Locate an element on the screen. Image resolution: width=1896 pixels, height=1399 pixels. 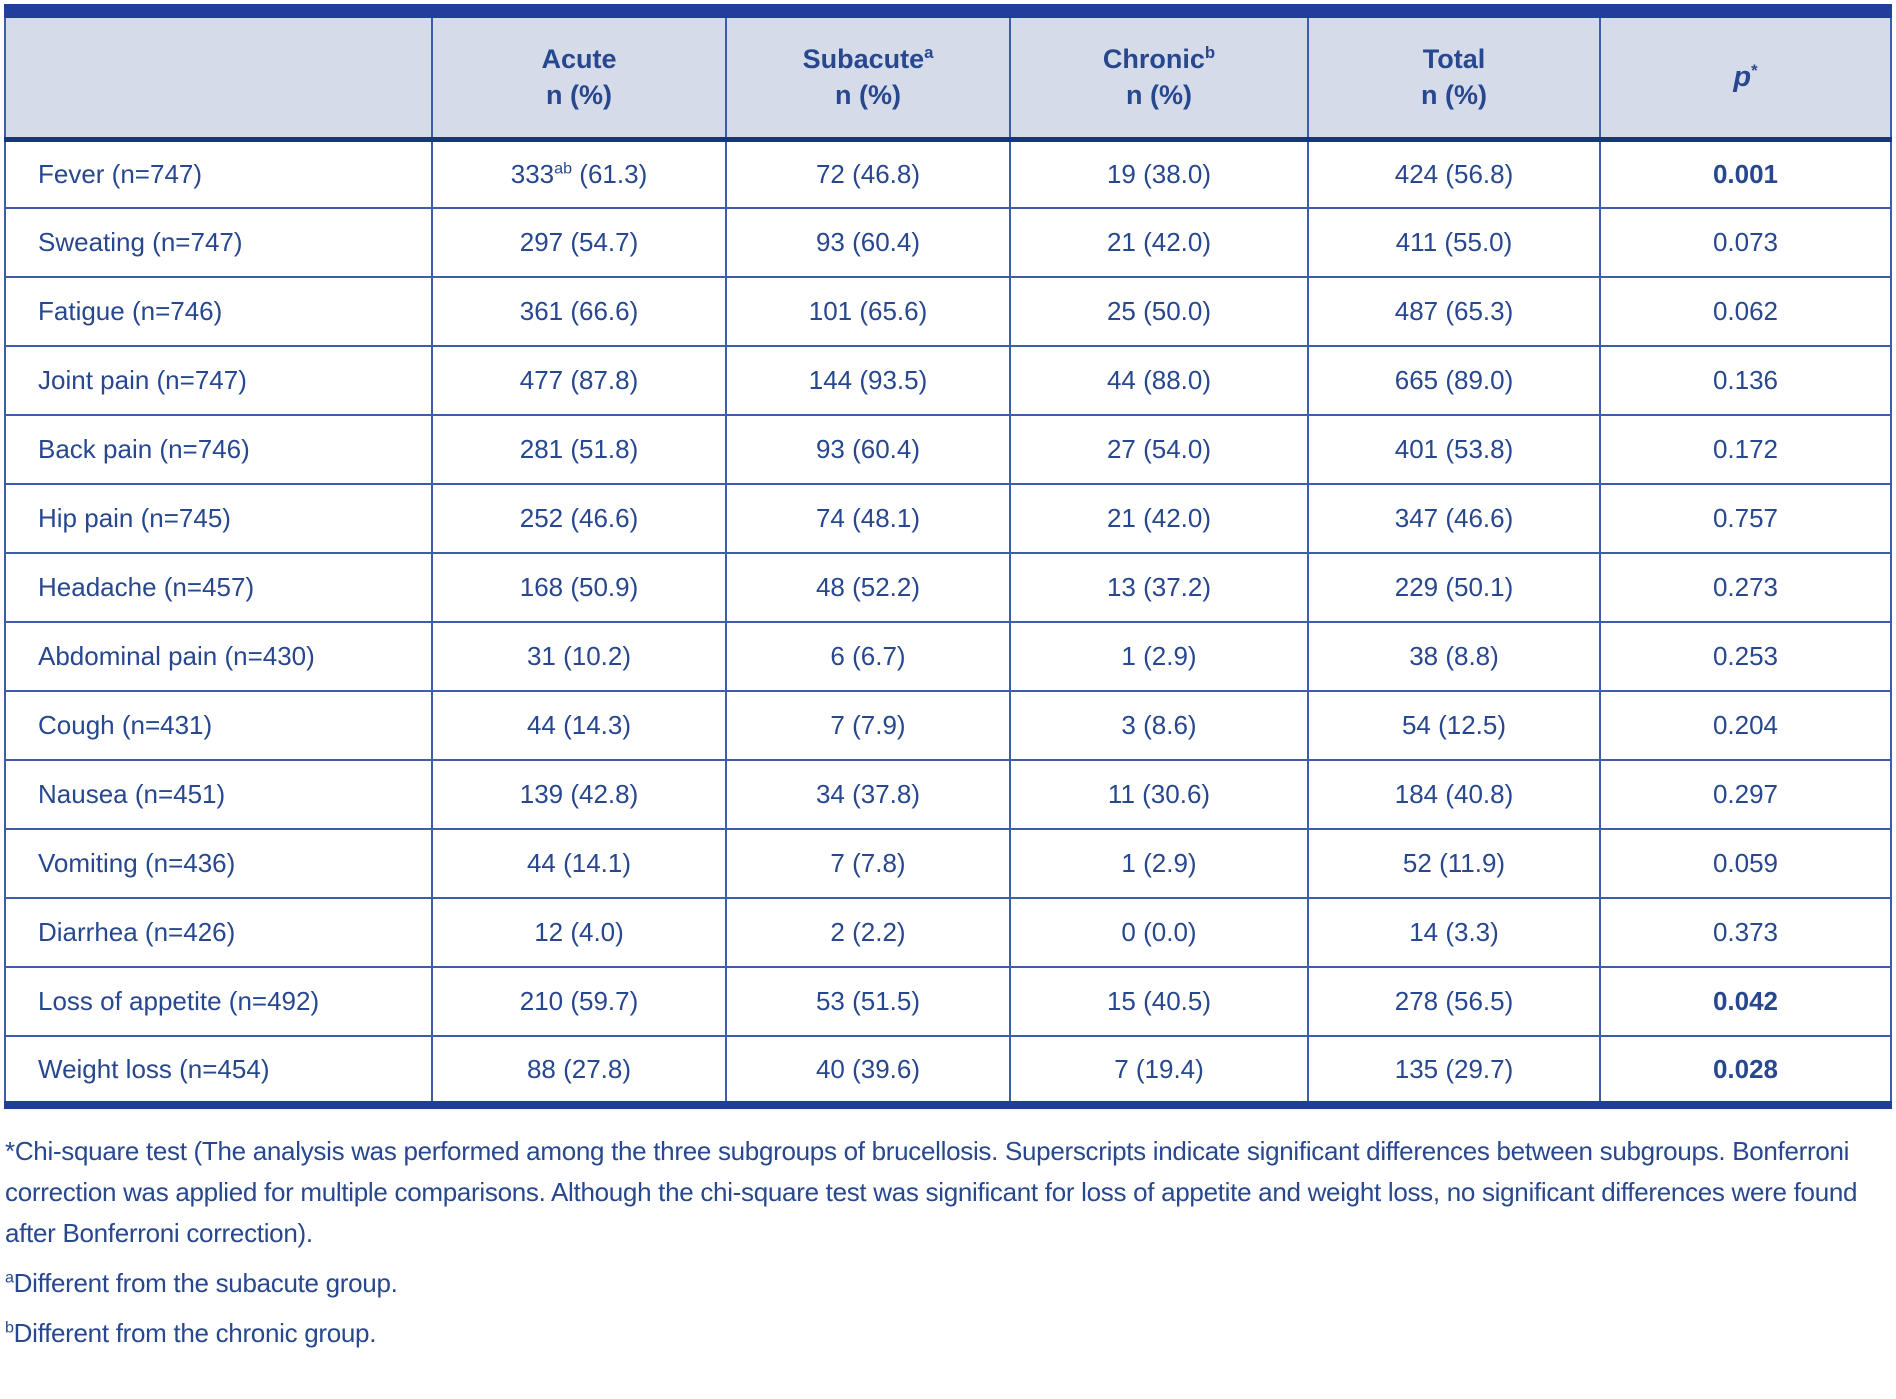
footnote-a: aDifferent from the subacute group. is located at coordinates (948, 1283).